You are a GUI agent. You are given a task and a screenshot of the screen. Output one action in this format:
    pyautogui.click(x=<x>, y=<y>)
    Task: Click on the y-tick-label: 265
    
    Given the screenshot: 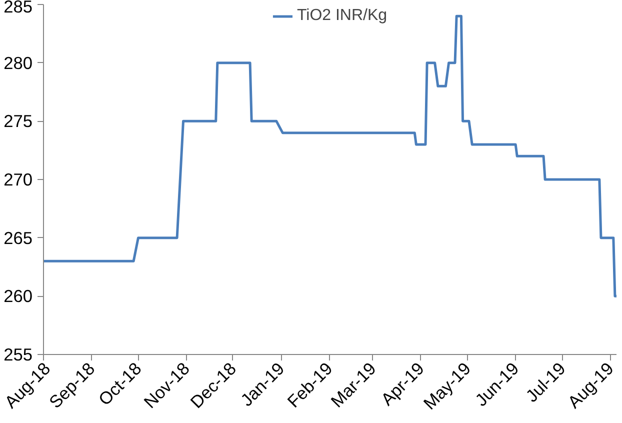 What is the action you would take?
    pyautogui.click(x=18, y=238)
    